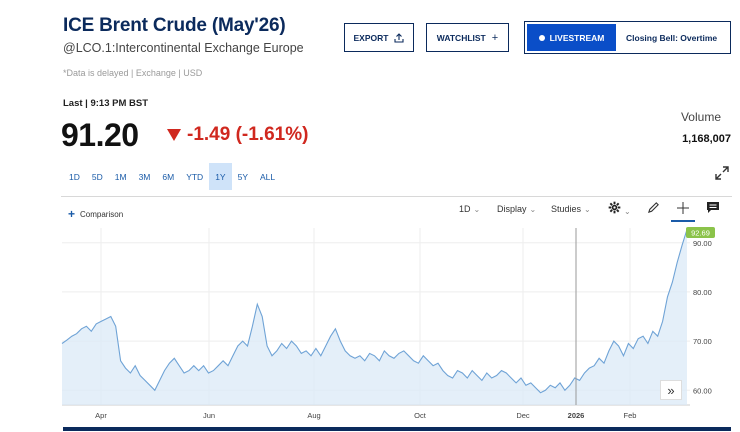  I want to click on crosshair-active-underline, so click(683, 221).